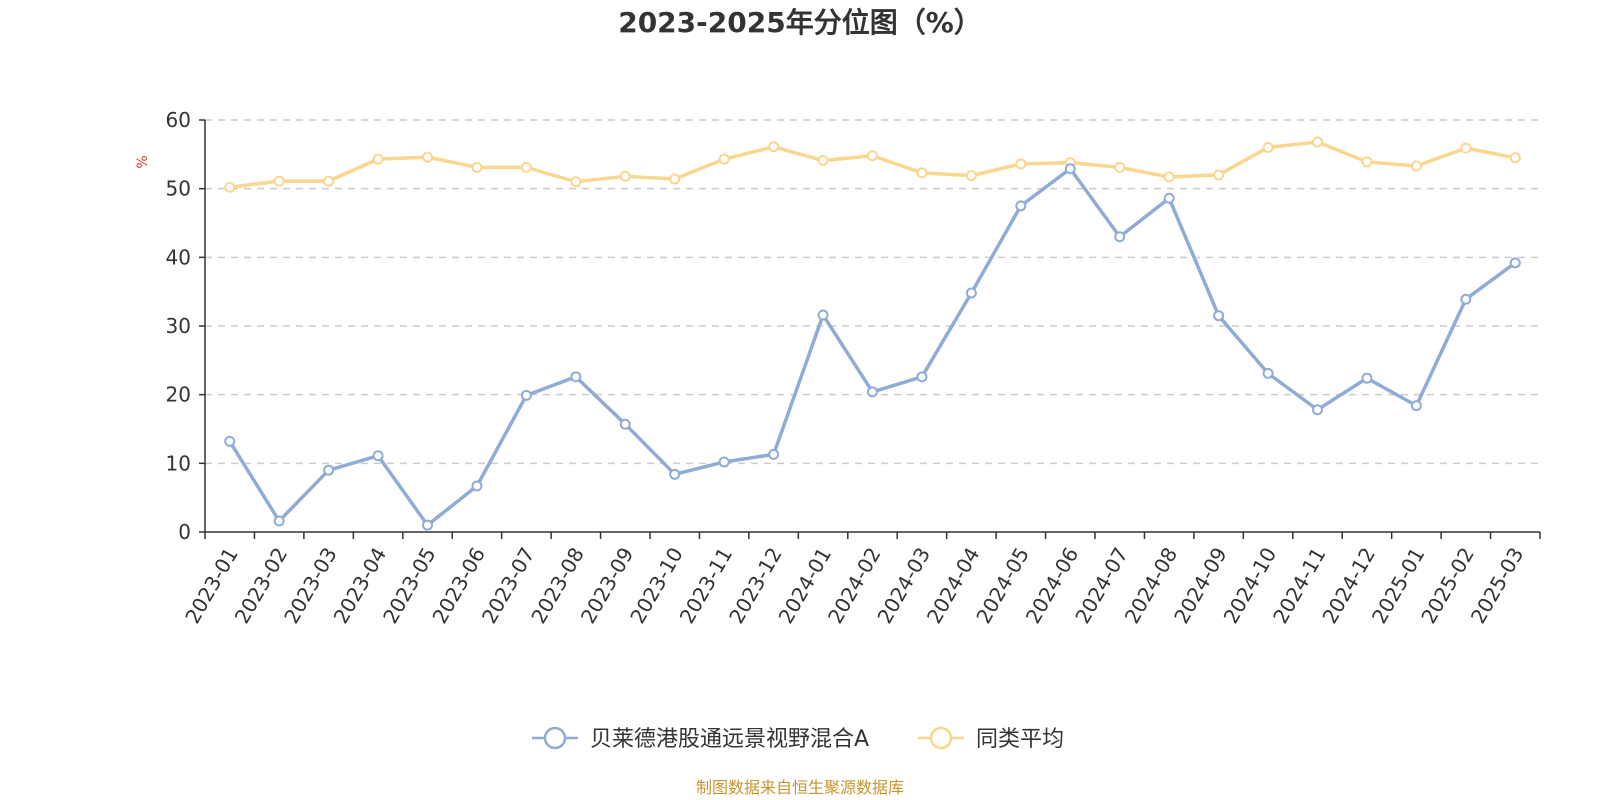  I want to click on source-note: 制图数据来自恒生聚源数据库, so click(800, 787).